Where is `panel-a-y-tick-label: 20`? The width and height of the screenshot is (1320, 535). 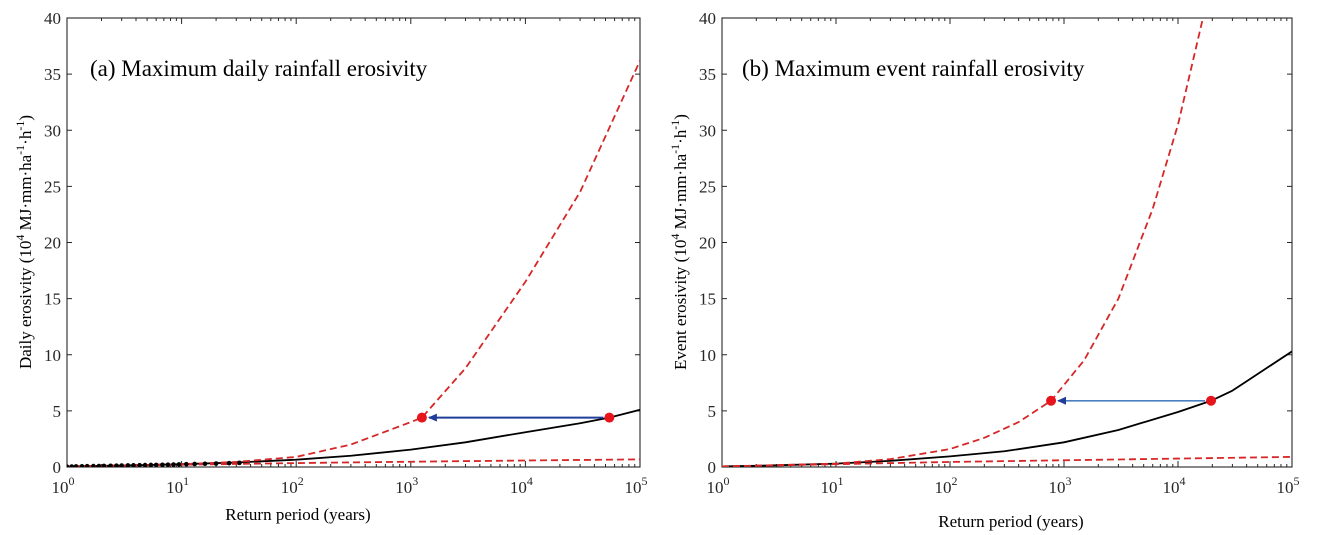
panel-a-y-tick-label: 20 is located at coordinates (52, 243).